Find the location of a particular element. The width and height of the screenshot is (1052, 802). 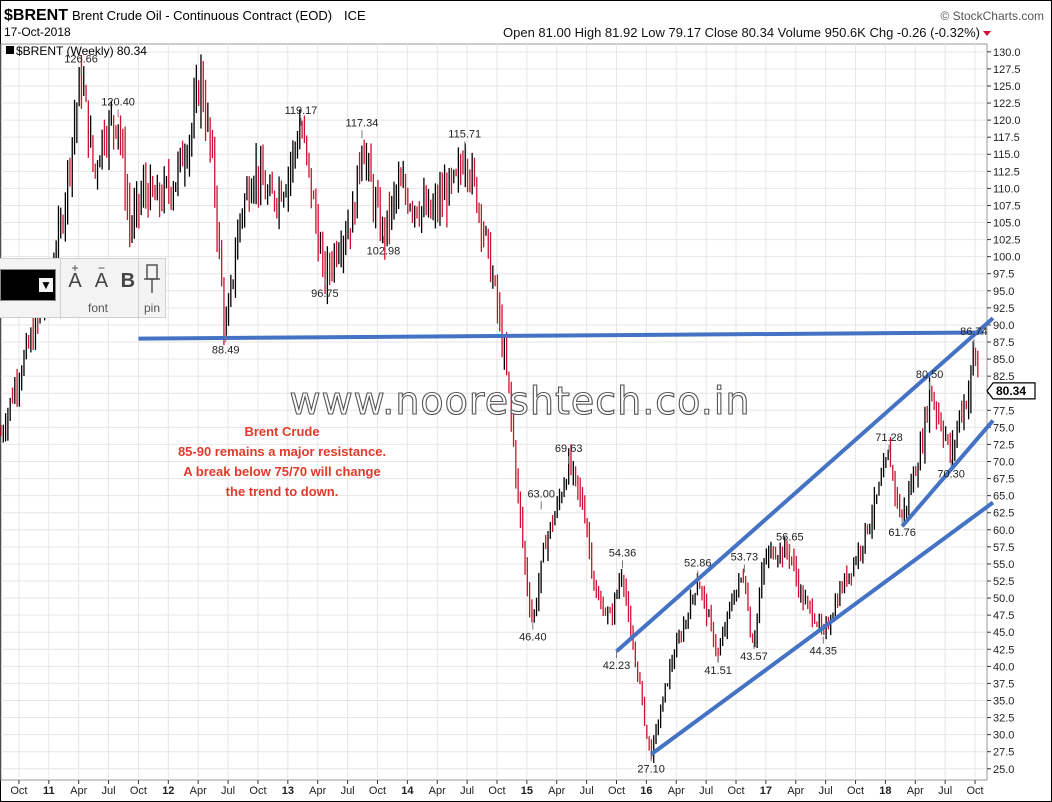

last-price-label: 80.34 is located at coordinates (1011, 391).